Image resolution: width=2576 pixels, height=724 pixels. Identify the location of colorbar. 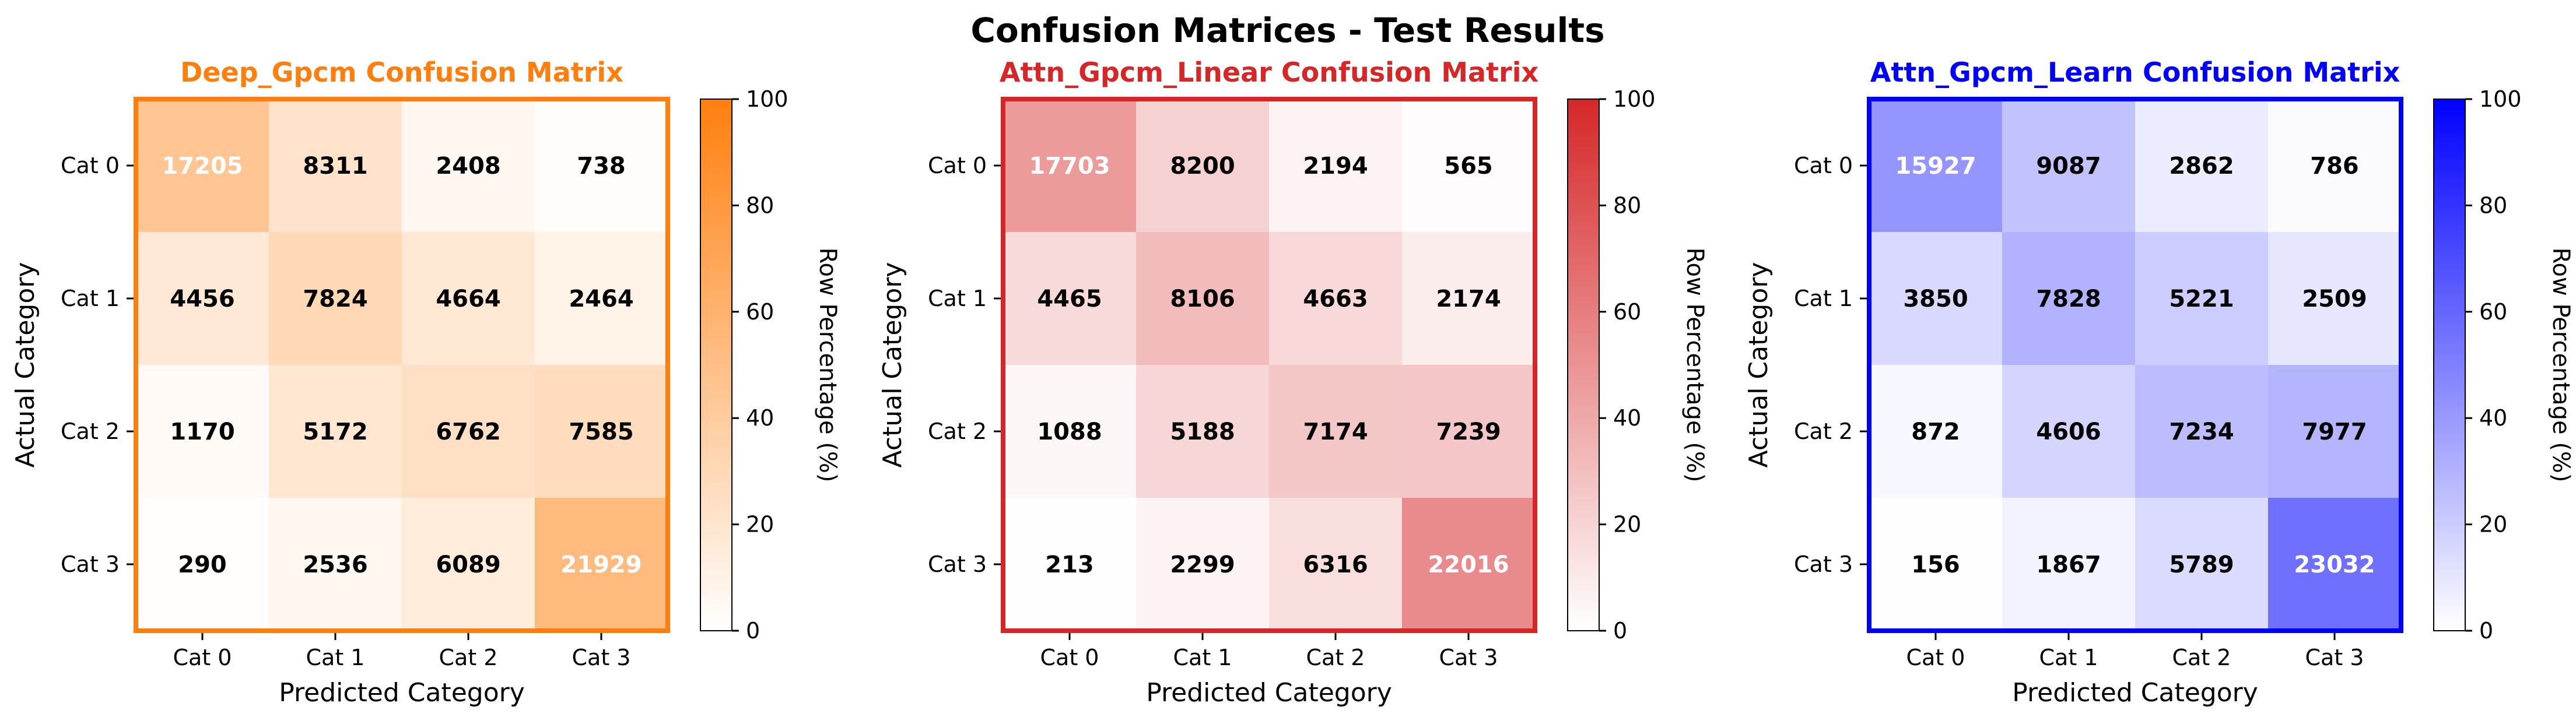
(1583, 365).